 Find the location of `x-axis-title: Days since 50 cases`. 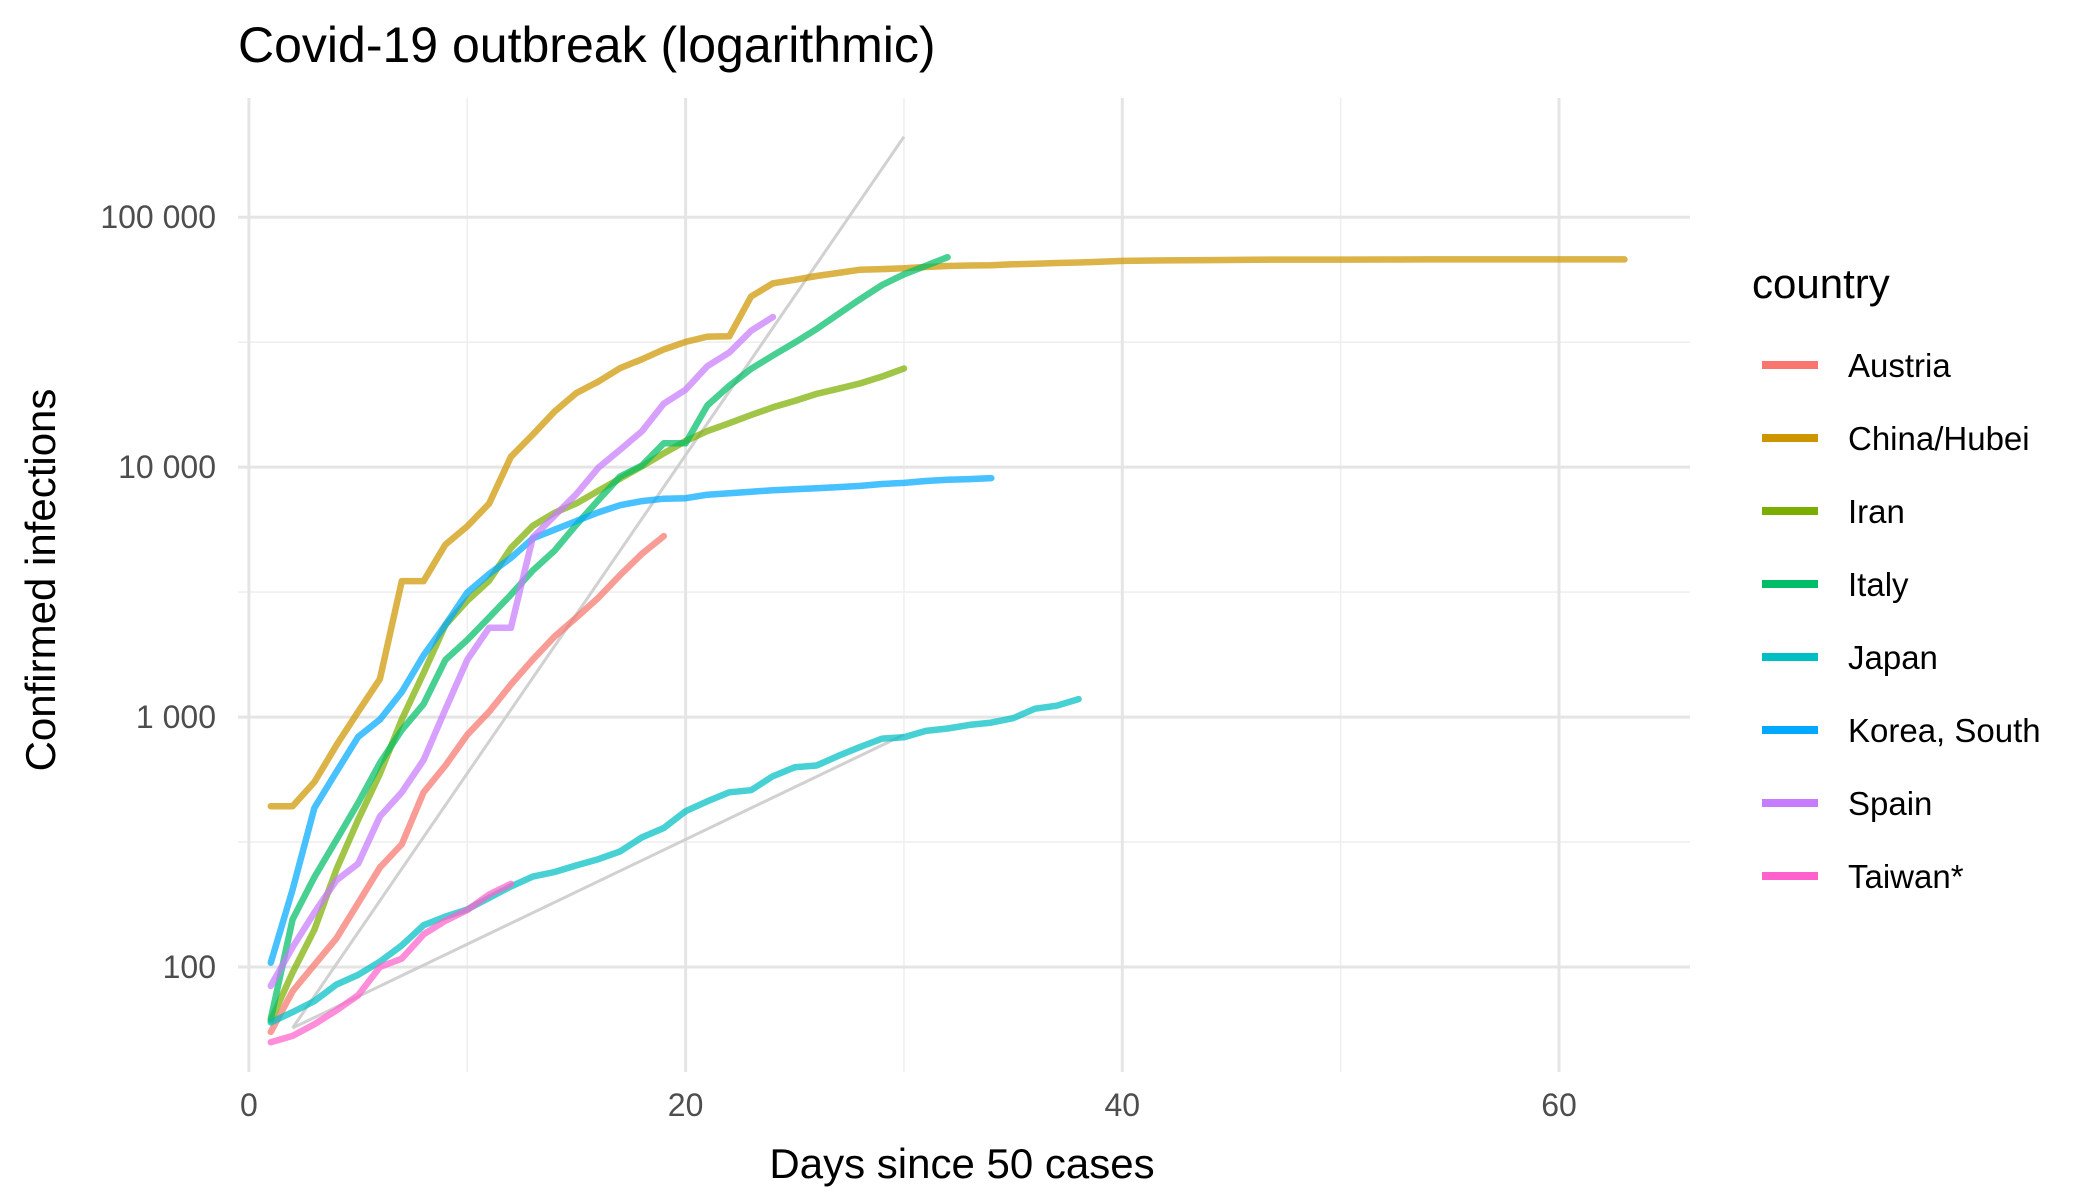

x-axis-title: Days since 50 cases is located at coordinates (961, 1163).